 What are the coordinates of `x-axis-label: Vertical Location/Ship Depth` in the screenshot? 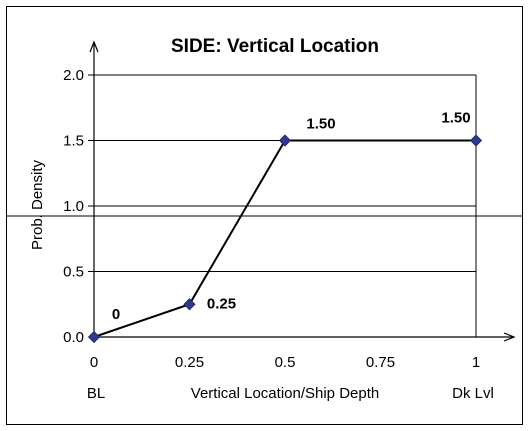 It's located at (285, 393).